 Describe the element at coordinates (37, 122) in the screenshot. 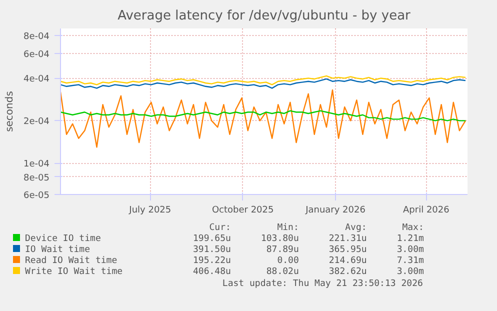

I see `y-tick-label: 2e-04` at that location.